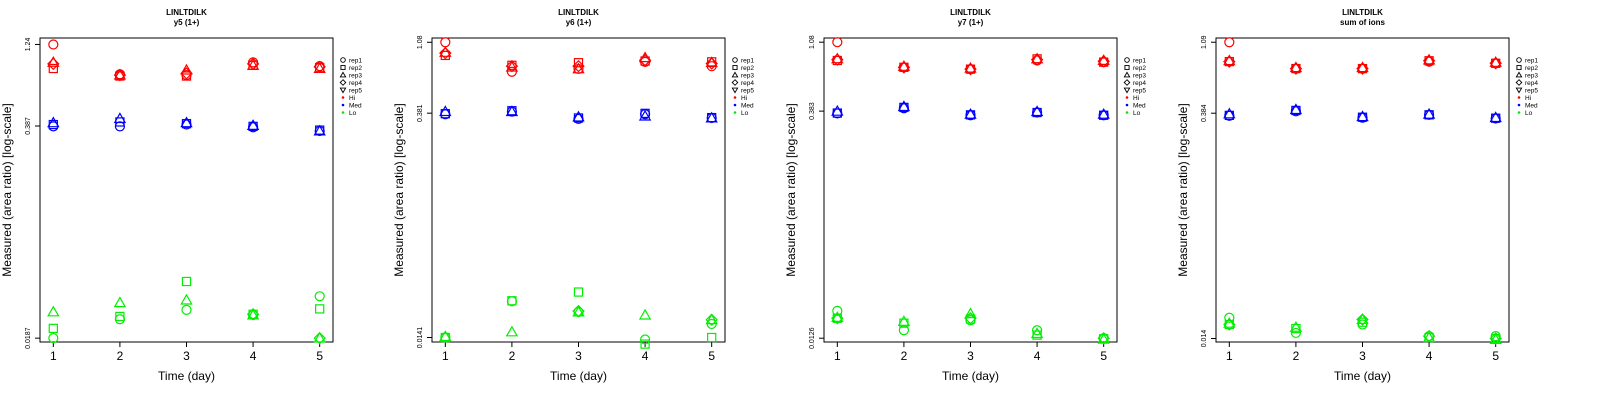 This screenshot has width=1600, height=405. Describe the element at coordinates (971, 22) in the screenshot. I see `chart-subtitle: y7 (1+)` at that location.